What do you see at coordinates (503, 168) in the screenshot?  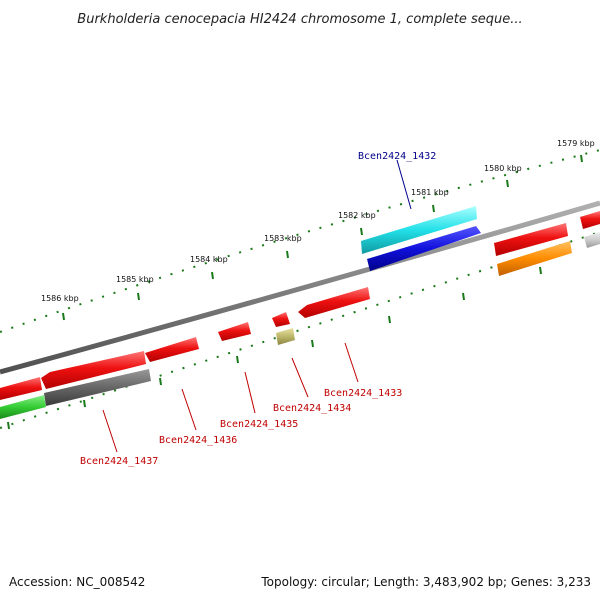 I see `tick-label-1580: 1580 kbp` at bounding box center [503, 168].